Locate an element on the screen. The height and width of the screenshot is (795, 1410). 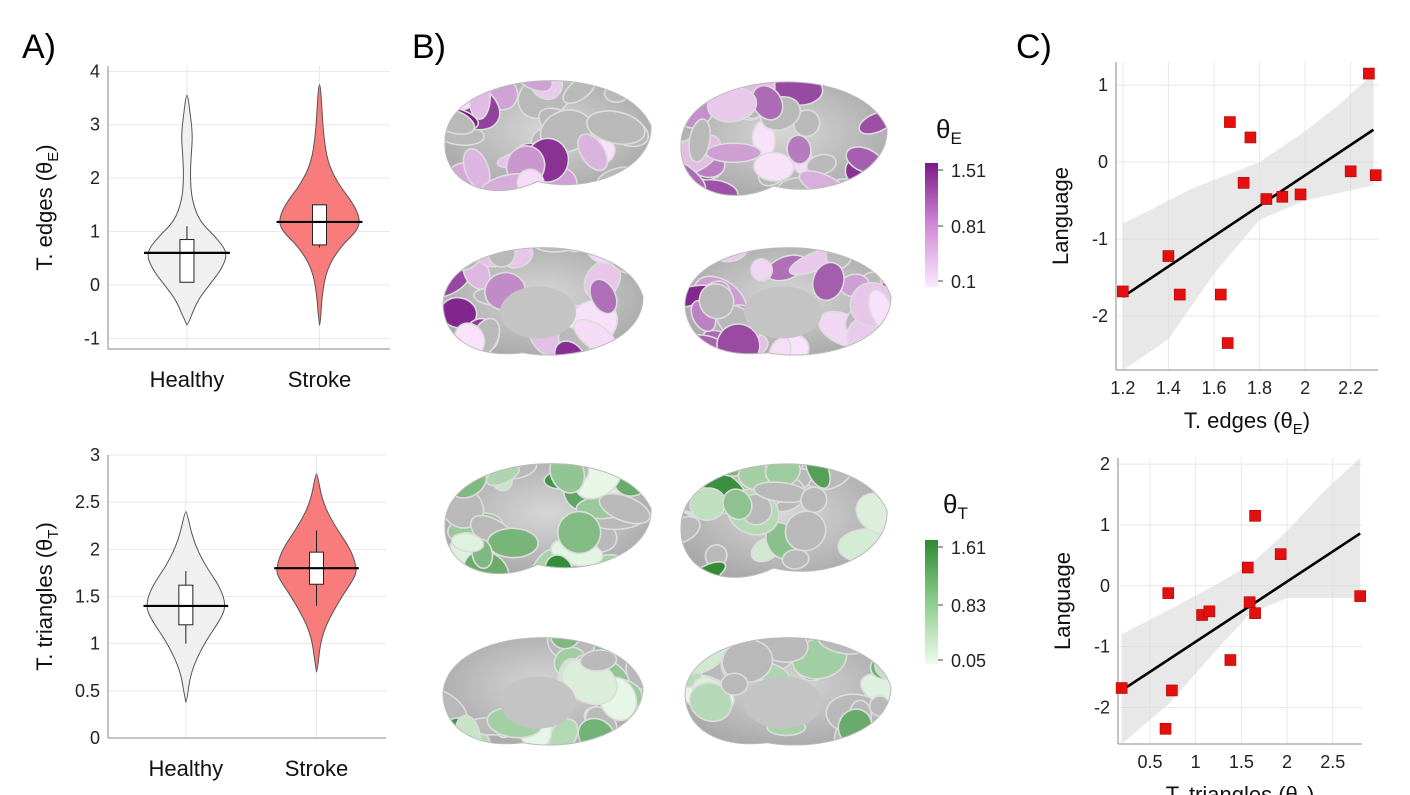
y-axis-label-main: T. edges (θ is located at coordinates (44, 216).